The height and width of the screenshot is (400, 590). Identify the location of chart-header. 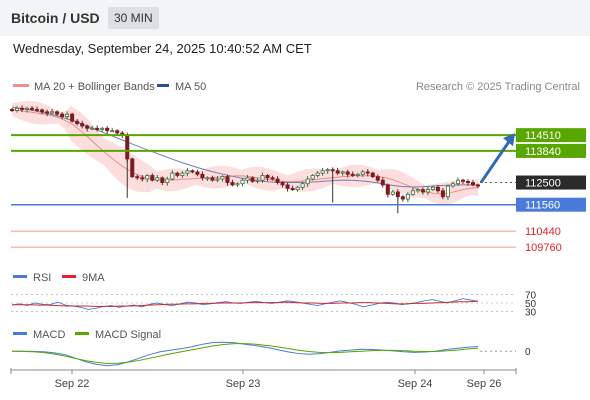
(295, 18).